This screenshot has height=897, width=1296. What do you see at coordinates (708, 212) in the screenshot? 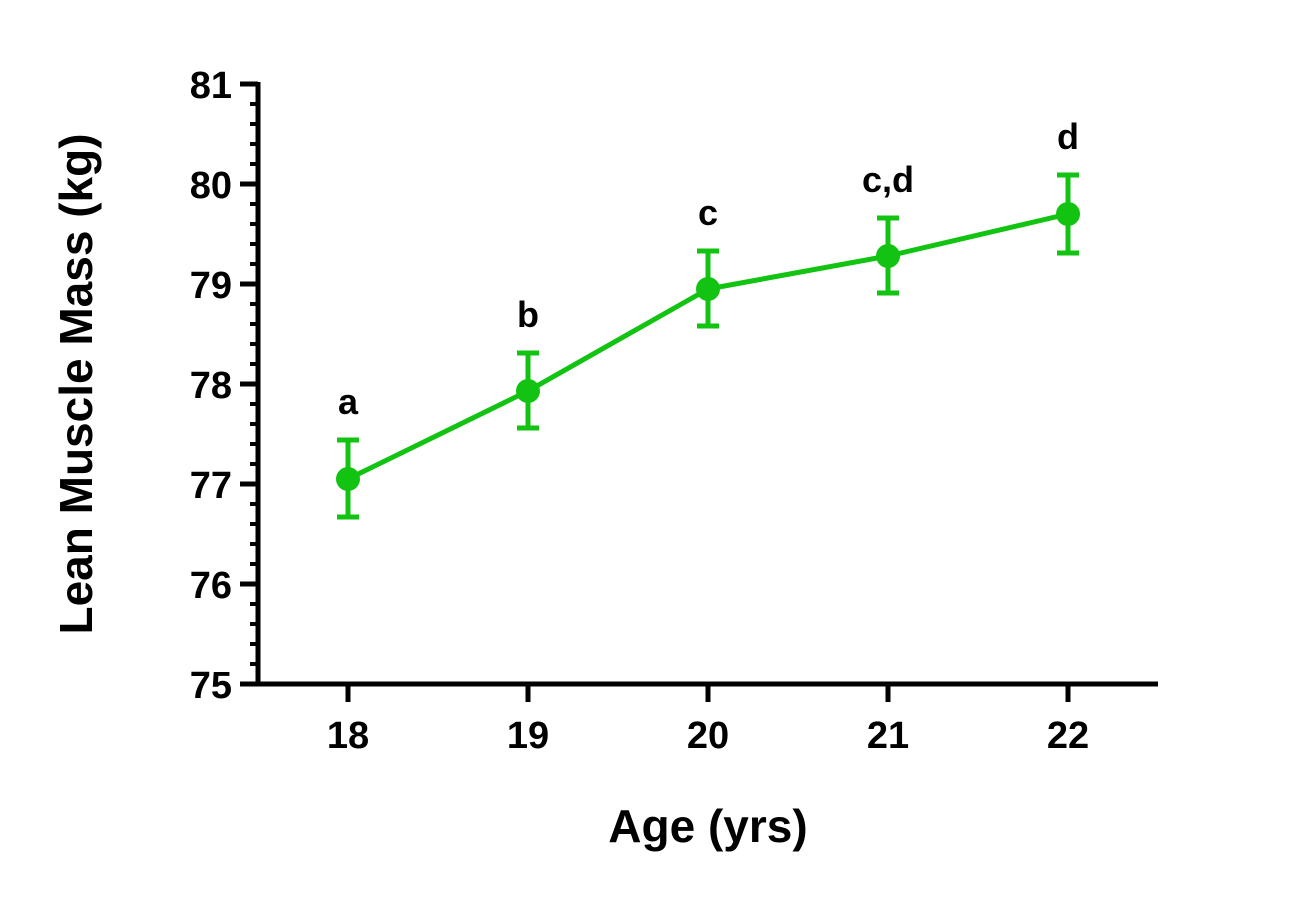
I see `significance-label: c` at bounding box center [708, 212].